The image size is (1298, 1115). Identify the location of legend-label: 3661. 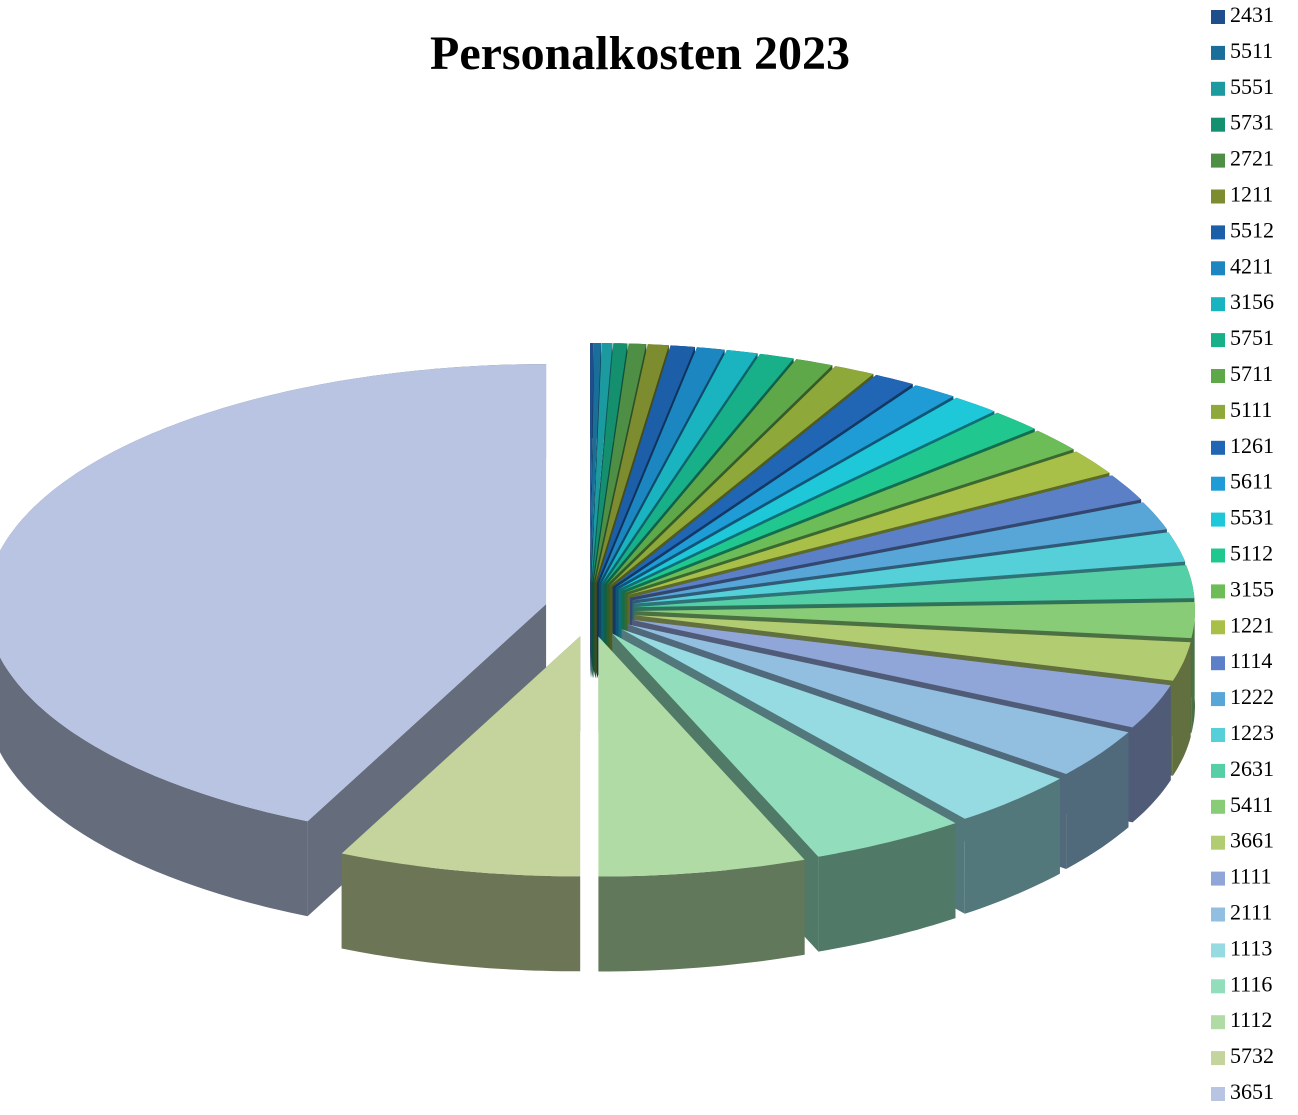
(1252, 840).